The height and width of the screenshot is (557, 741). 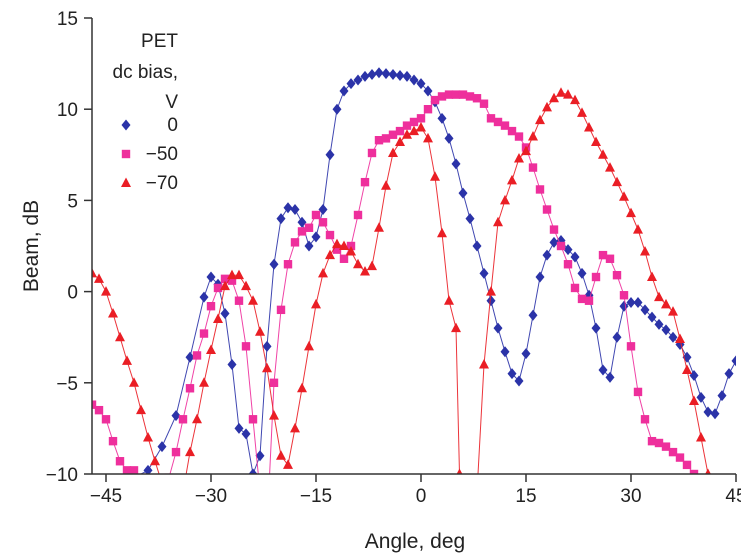 I want to click on y-tick-label: 10, so click(x=67, y=110).